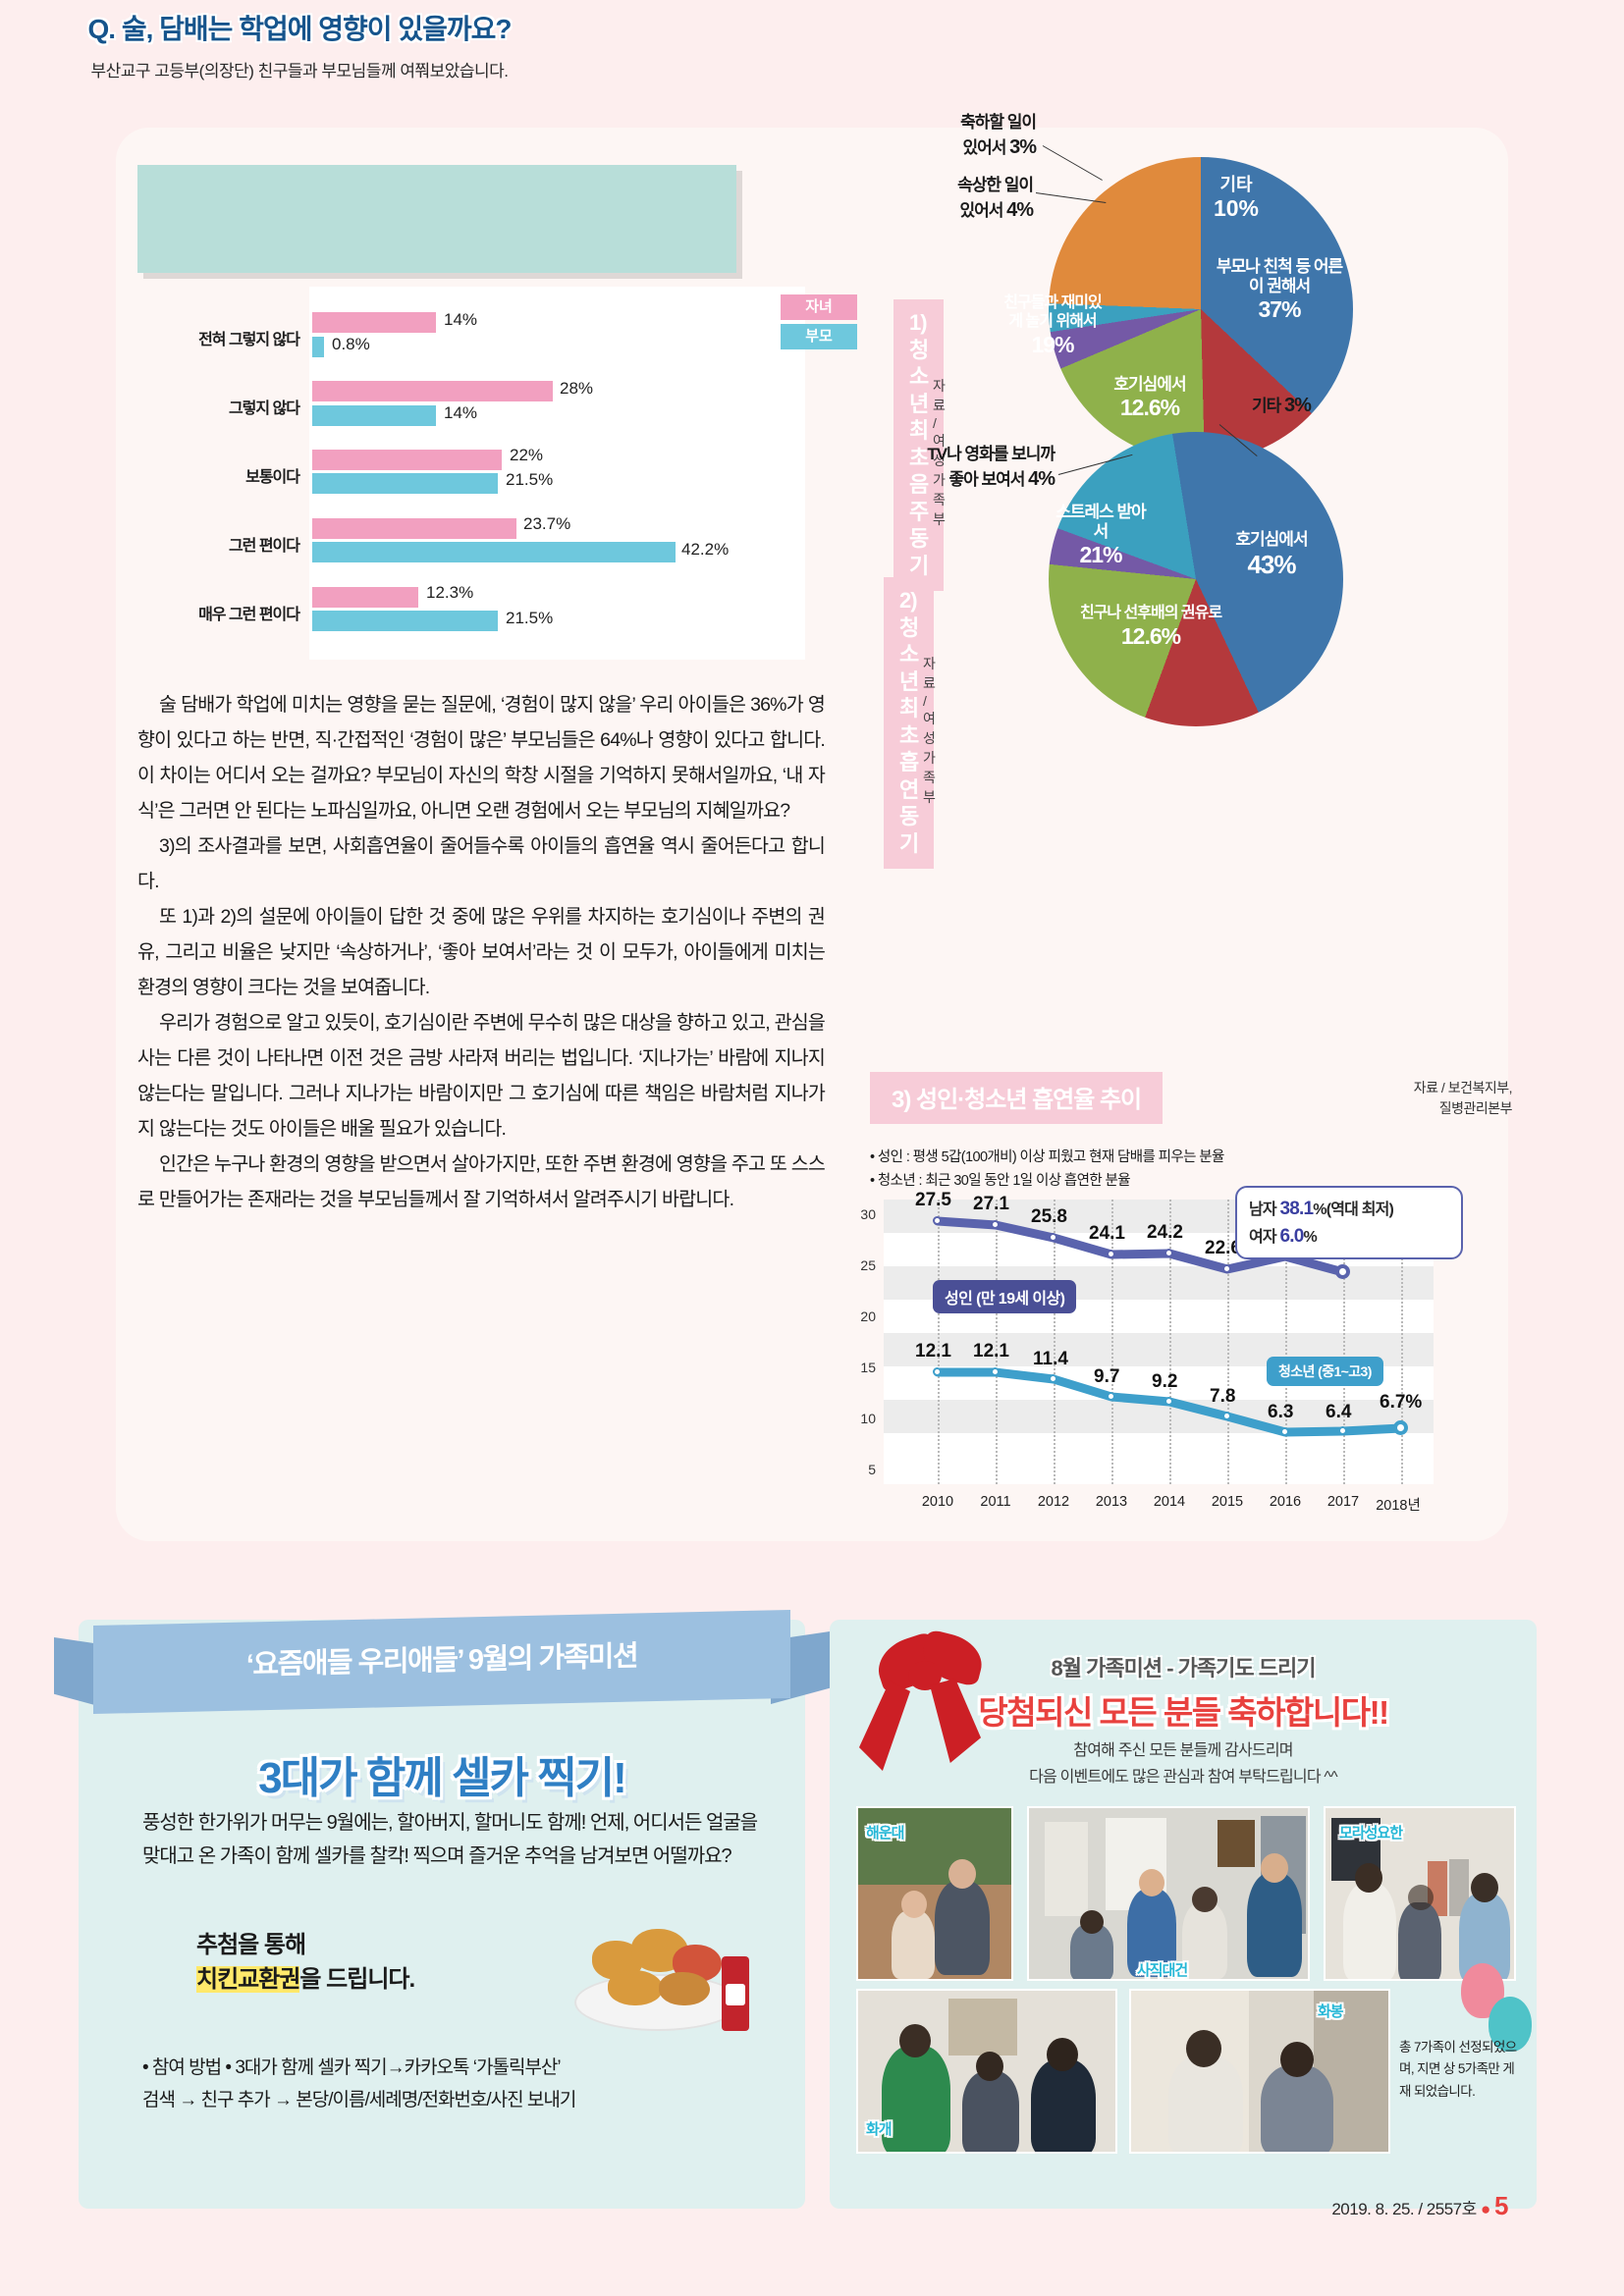 This screenshot has width=1624, height=2296. What do you see at coordinates (868, 1367) in the screenshot?
I see `y-tick-15: 15` at bounding box center [868, 1367].